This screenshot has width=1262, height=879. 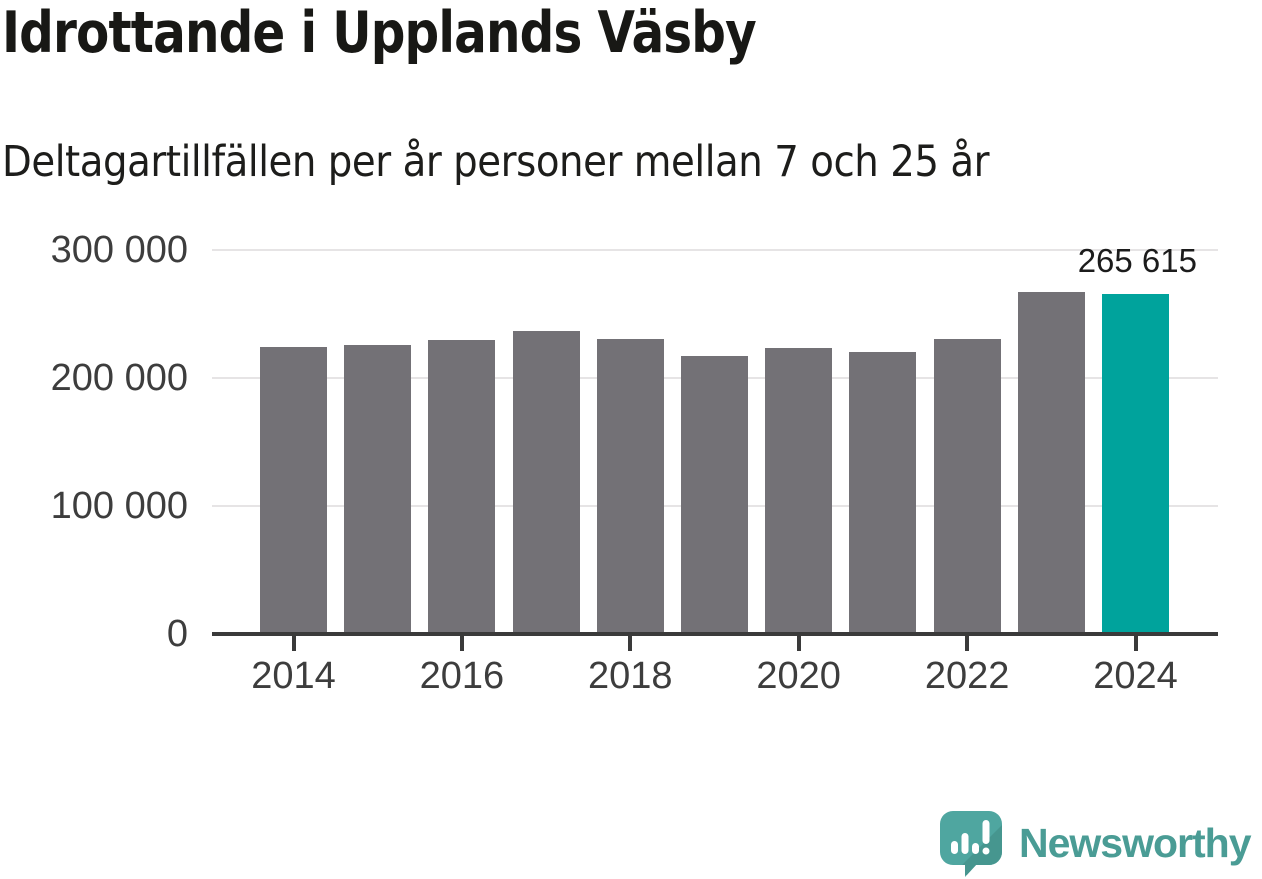 I want to click on x-axis-label-2018: 2018, so click(x=630, y=676).